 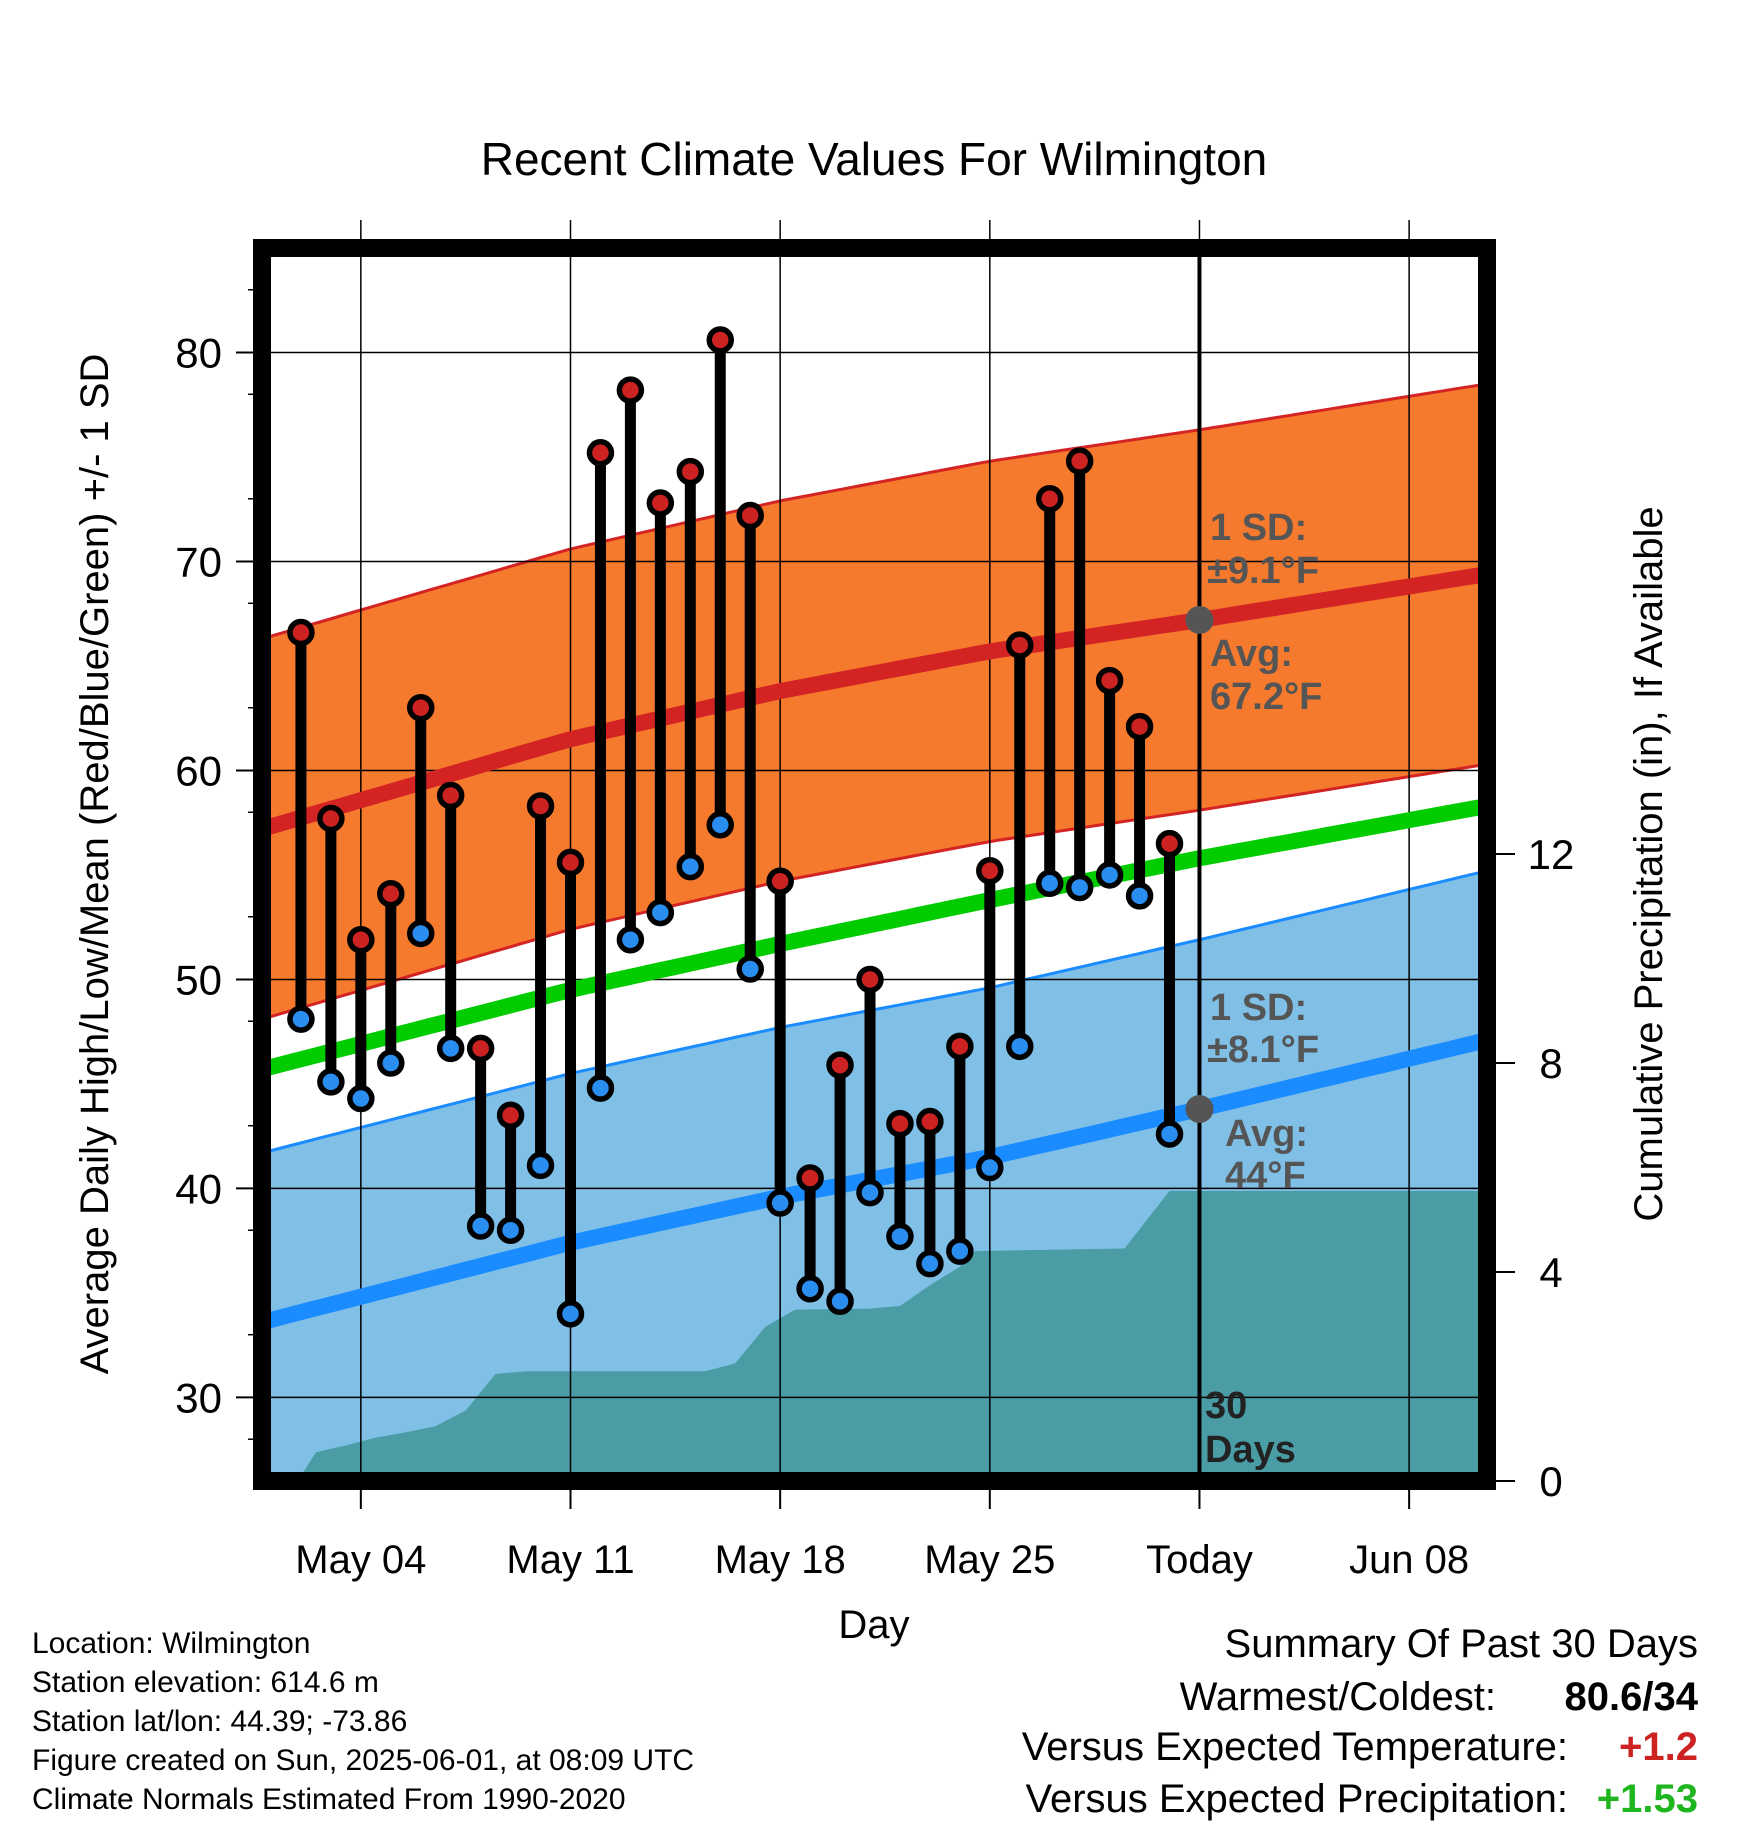 What do you see at coordinates (205, 1682) in the screenshot?
I see `footer-elevation: Station elevation: 614.6 m` at bounding box center [205, 1682].